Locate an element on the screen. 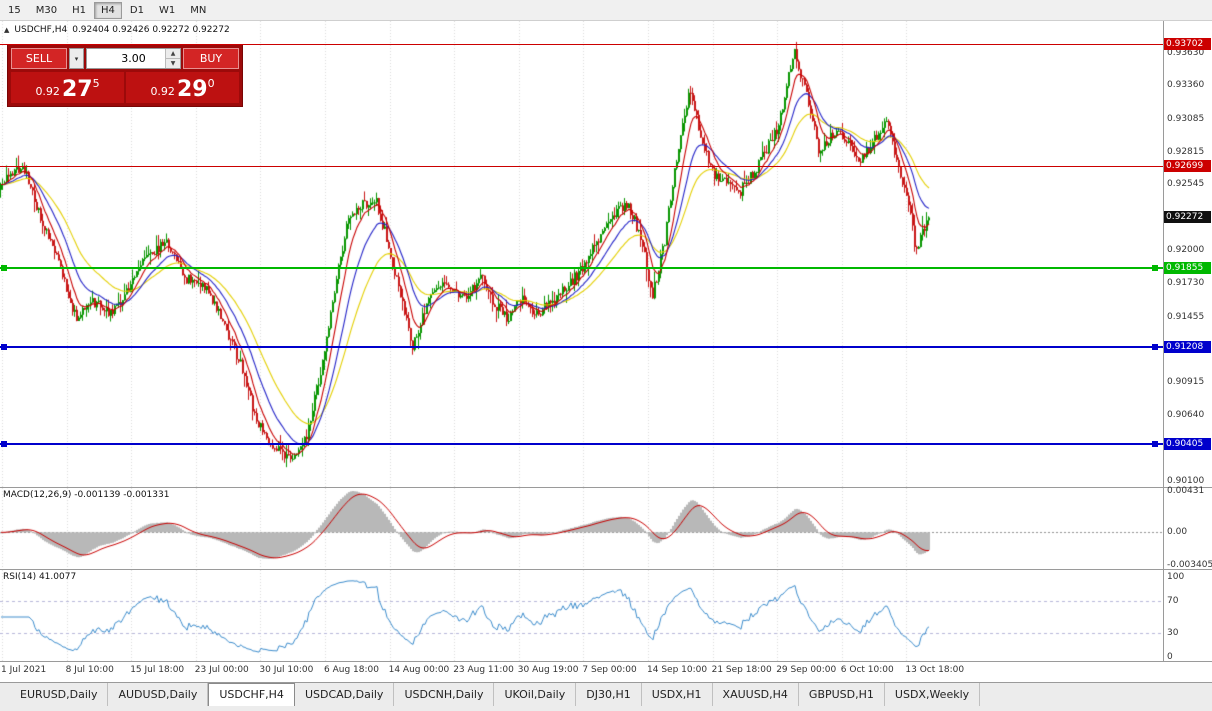 This screenshot has height=711, width=1212. timeframe-button-mn: MN is located at coordinates (198, 10).